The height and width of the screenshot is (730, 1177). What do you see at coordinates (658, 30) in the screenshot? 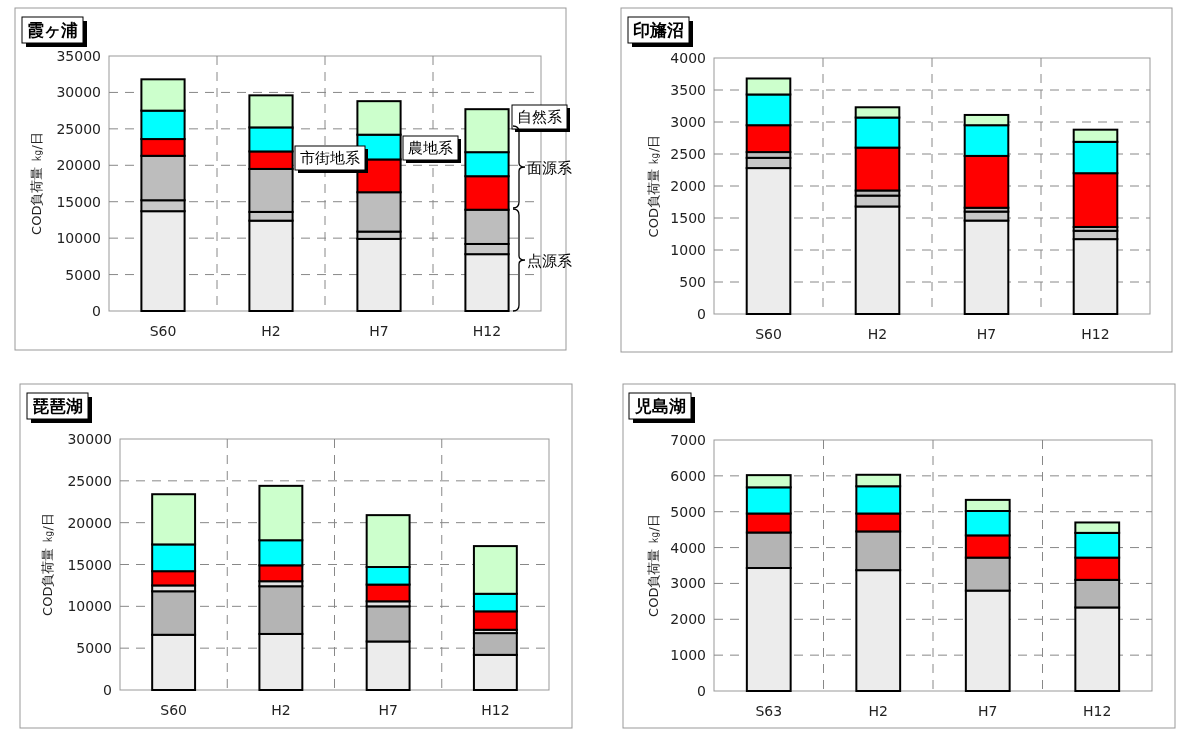
I see `chart-title: 印旛沼` at bounding box center [658, 30].